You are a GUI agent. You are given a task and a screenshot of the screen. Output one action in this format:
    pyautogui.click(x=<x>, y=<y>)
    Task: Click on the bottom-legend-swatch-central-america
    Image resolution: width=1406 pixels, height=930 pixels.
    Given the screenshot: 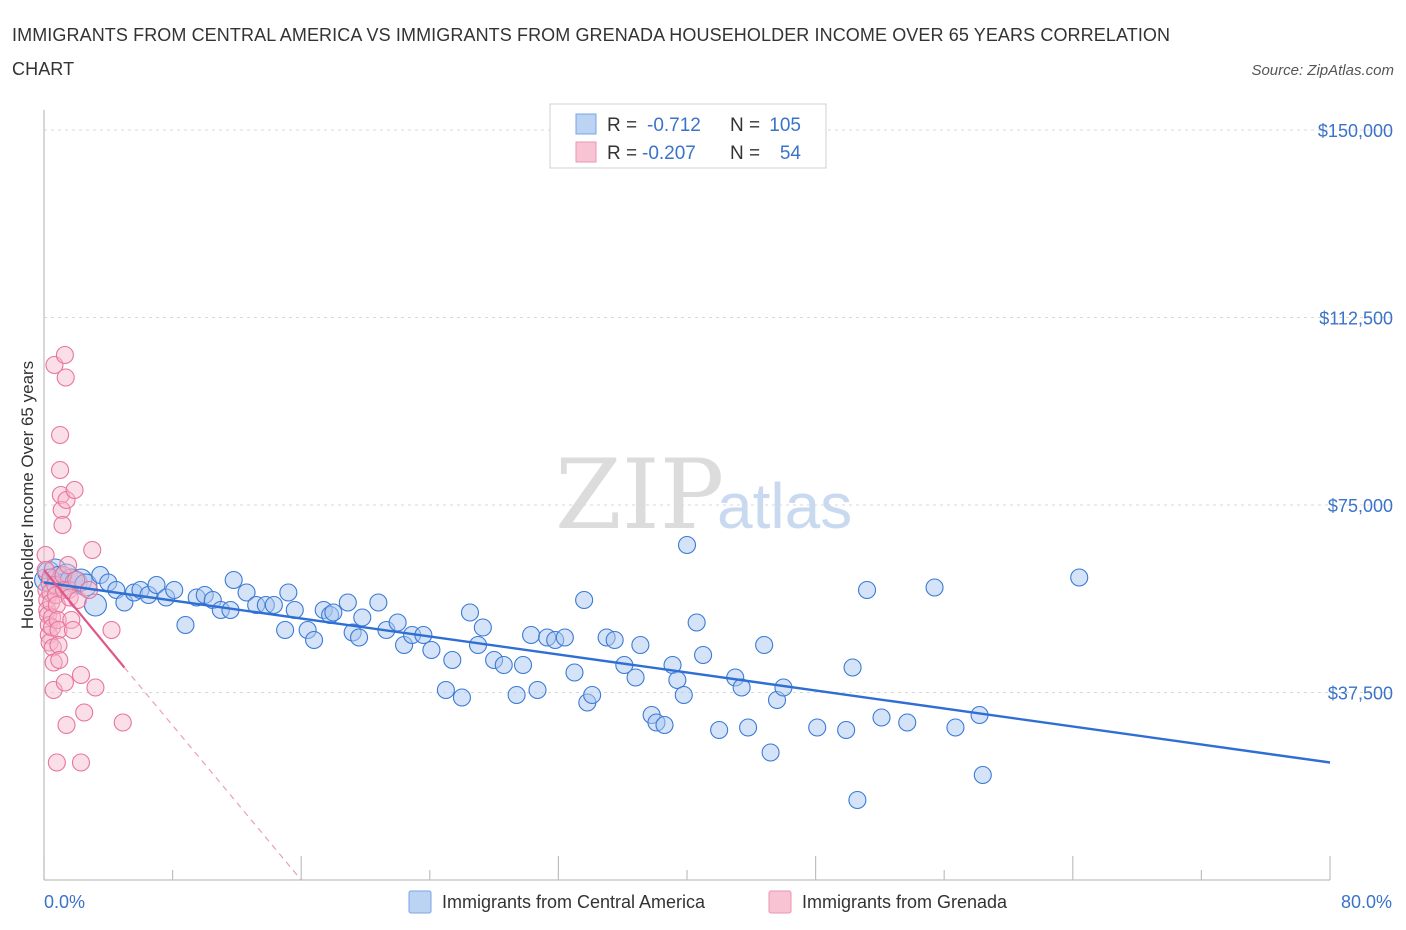 What is the action you would take?
    pyautogui.click(x=420, y=902)
    